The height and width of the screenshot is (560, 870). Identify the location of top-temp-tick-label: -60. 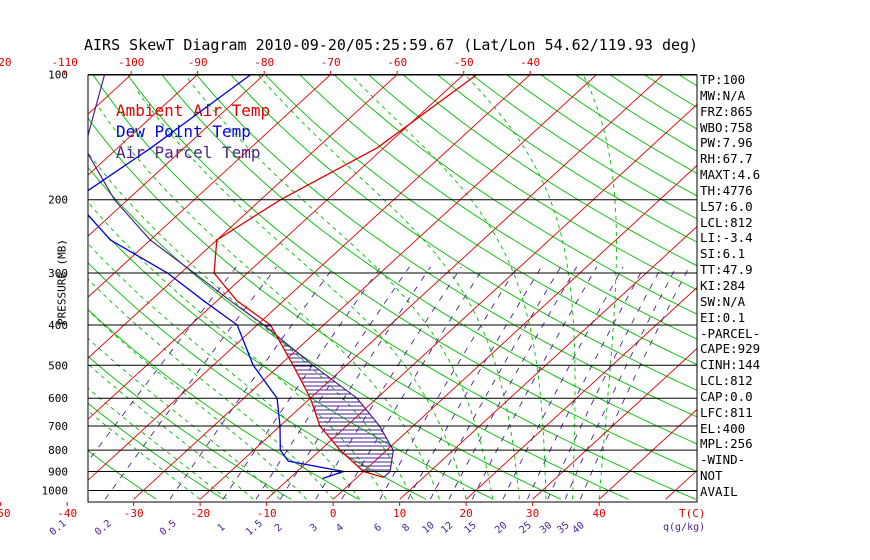
(397, 62).